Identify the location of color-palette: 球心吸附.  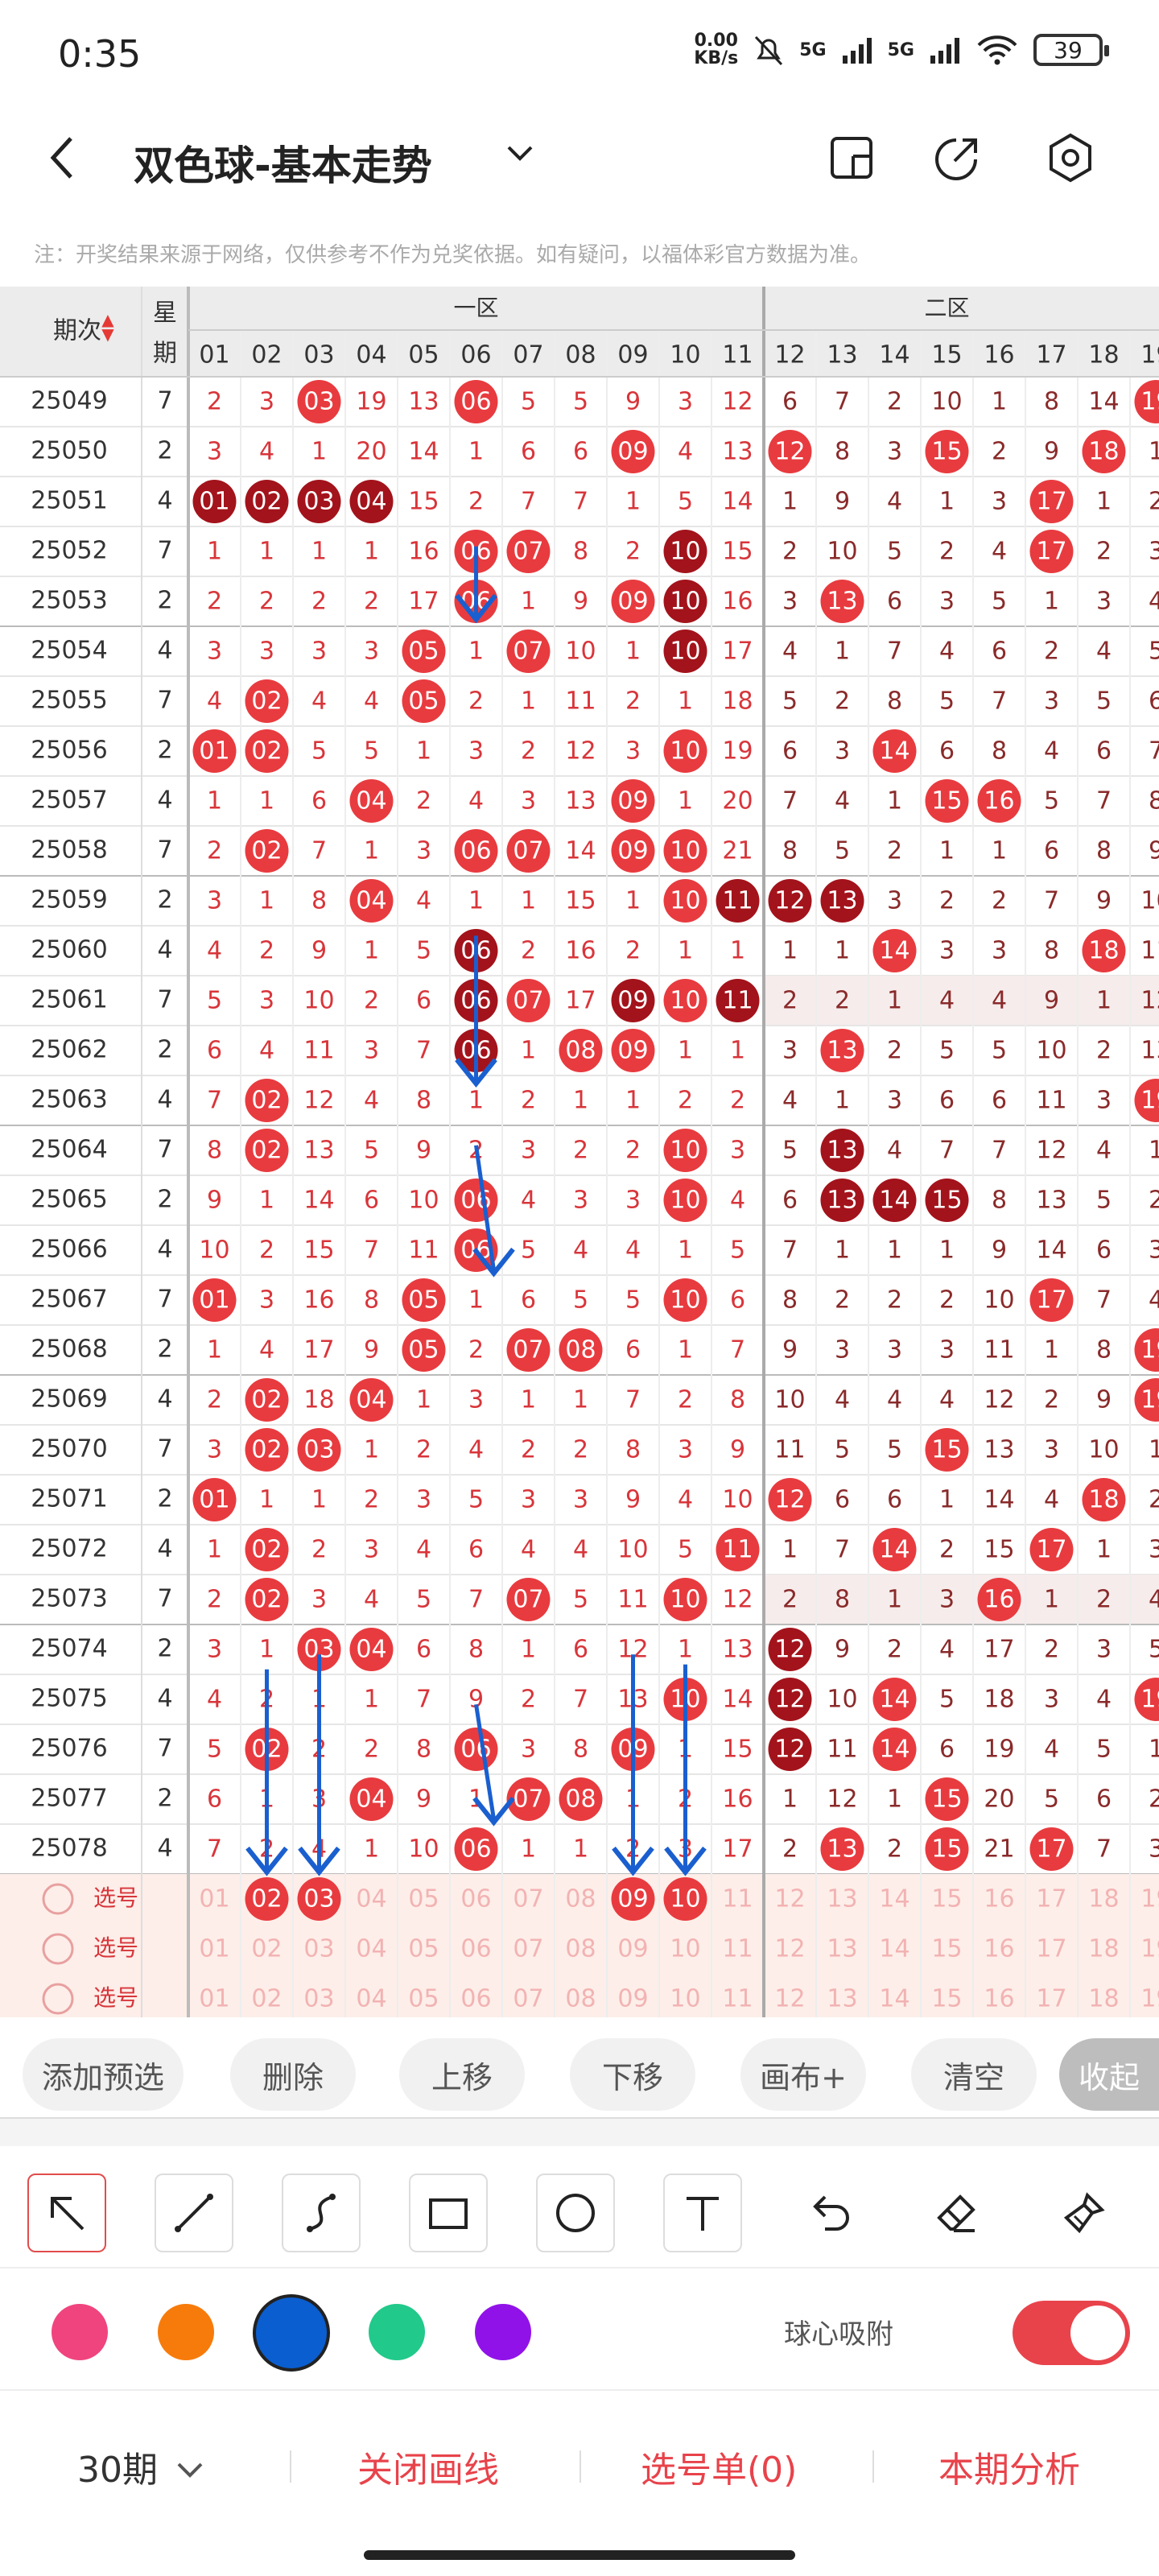
(579, 2330).